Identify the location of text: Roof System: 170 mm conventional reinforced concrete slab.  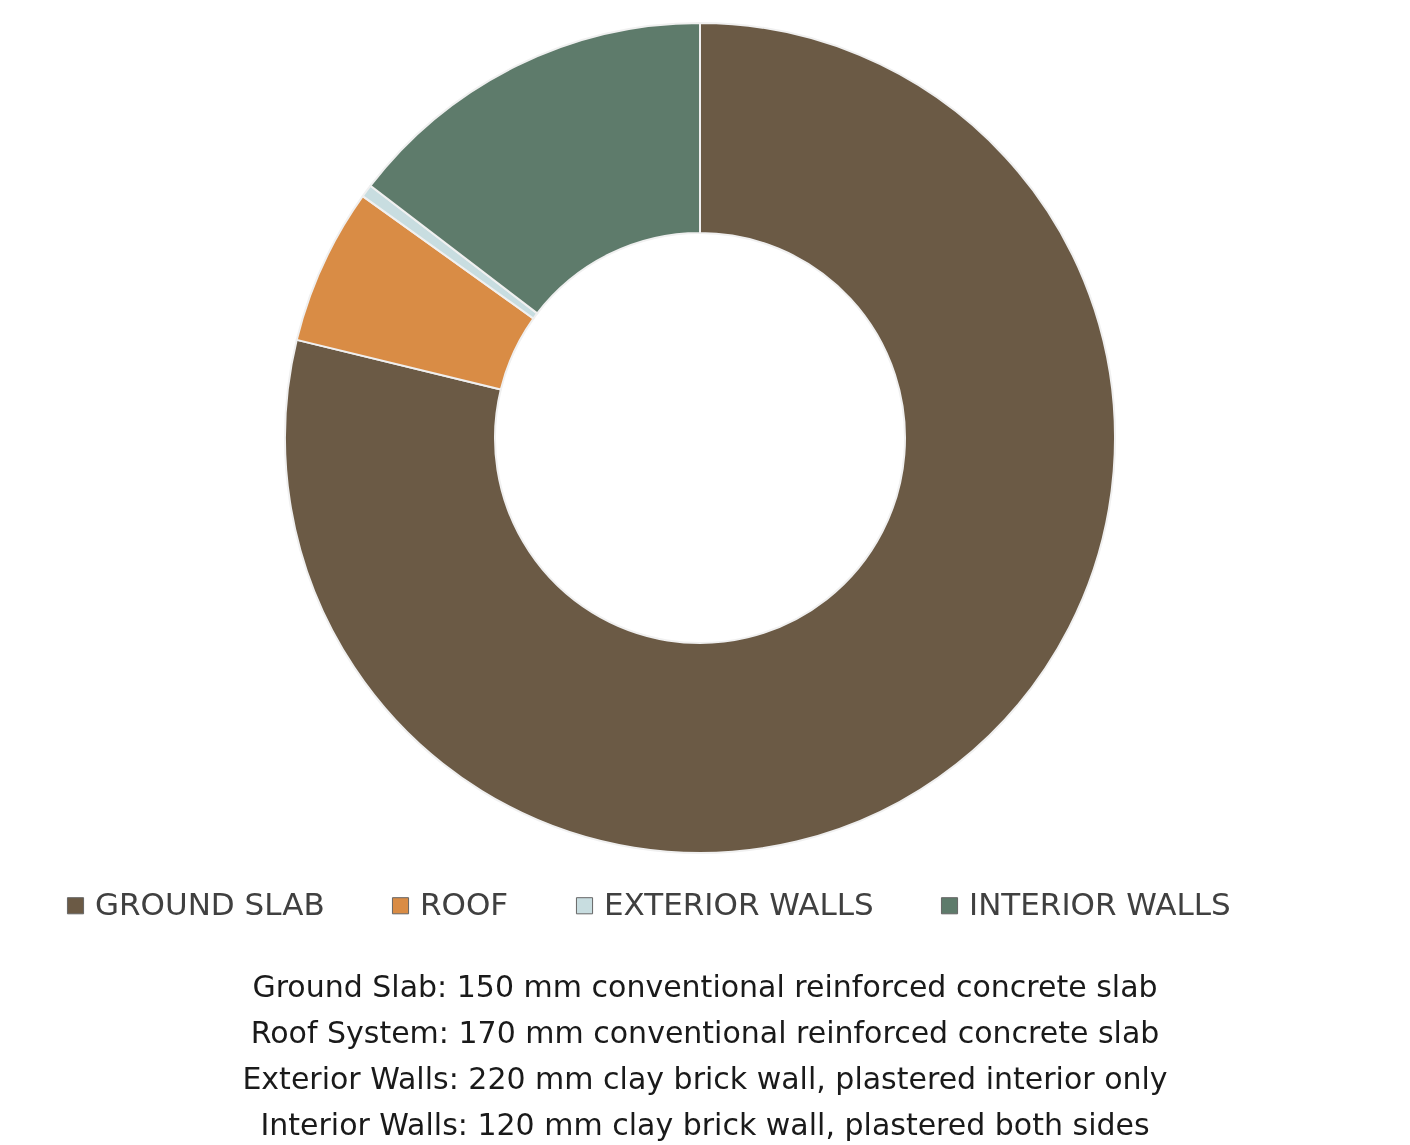
(705, 1032).